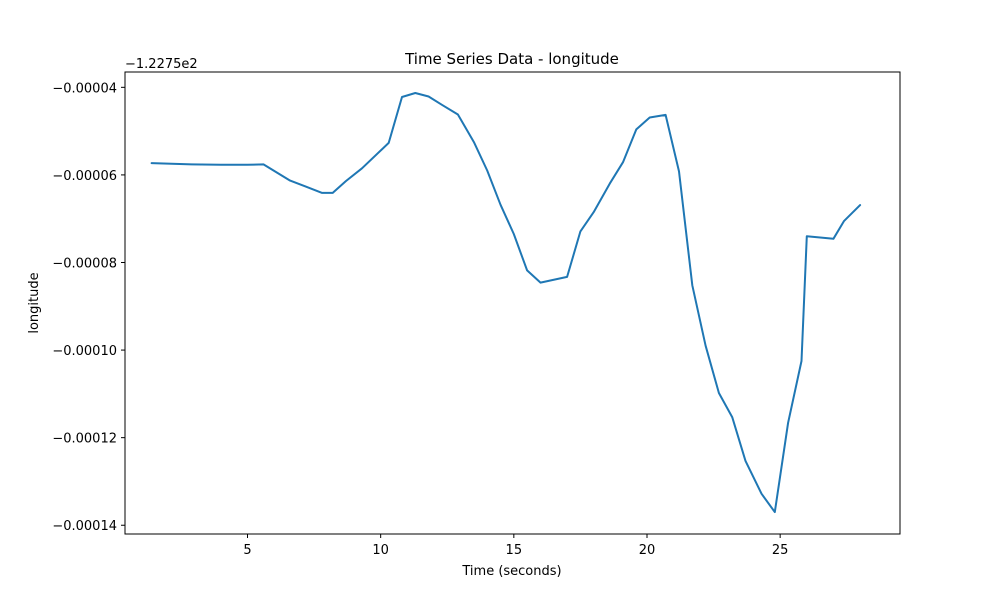 This screenshot has width=1000, height=600. What do you see at coordinates (247, 550) in the screenshot?
I see `x-tick-label: 5` at bounding box center [247, 550].